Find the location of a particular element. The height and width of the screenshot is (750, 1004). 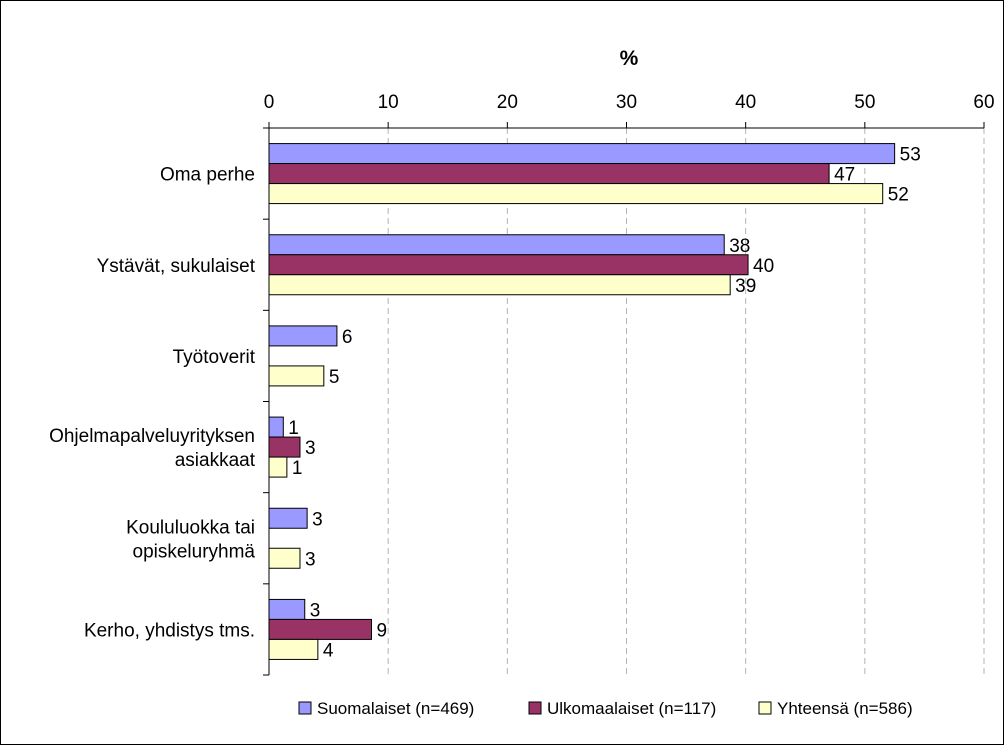

x-tick-label: 40 is located at coordinates (745, 102).